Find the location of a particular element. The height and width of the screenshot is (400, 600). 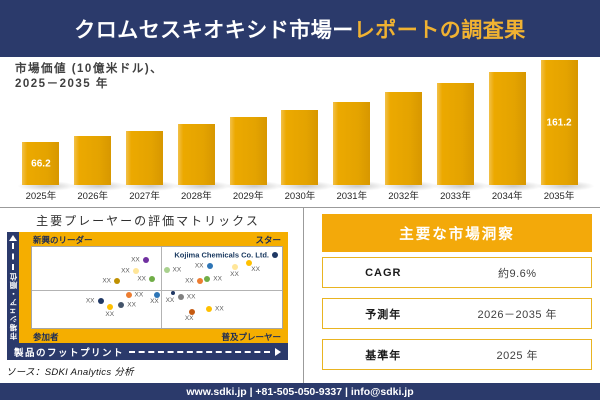

bar-column: 2028年 is located at coordinates (200, 131).